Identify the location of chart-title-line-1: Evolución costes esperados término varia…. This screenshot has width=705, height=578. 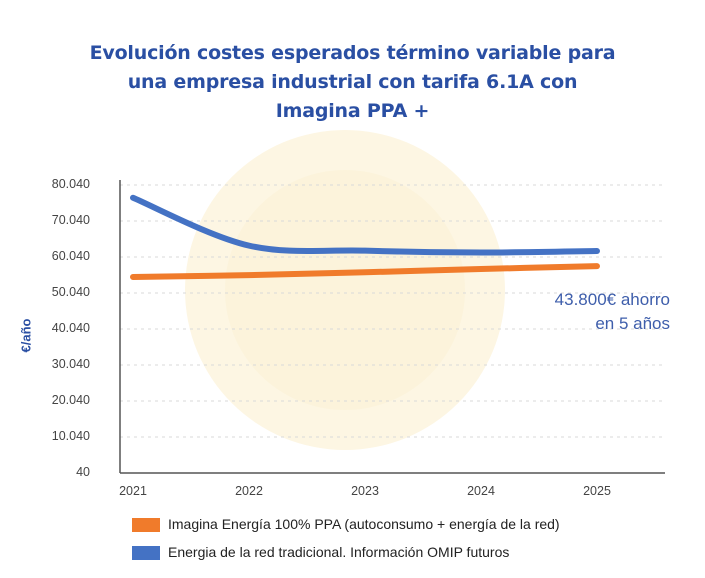
(352, 53).